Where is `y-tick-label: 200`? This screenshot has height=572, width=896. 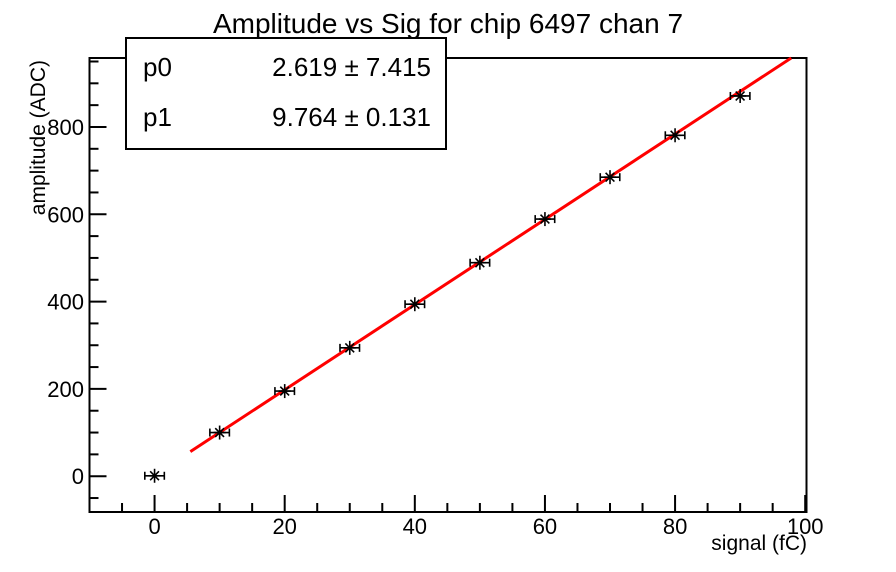 y-tick-label: 200 is located at coordinates (65, 389).